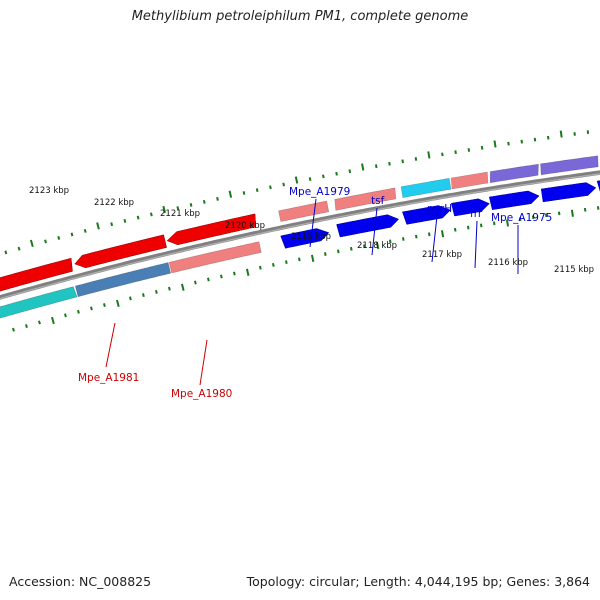  What do you see at coordinates (180, 214) in the screenshot?
I see `scale-label-2121: 2121 kbp` at bounding box center [180, 214].